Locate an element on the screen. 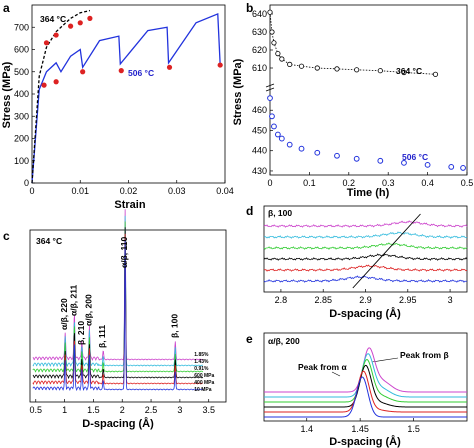 The image size is (474, 448). panel-e-xtick-label: 1.45 is located at coordinates (360, 429).